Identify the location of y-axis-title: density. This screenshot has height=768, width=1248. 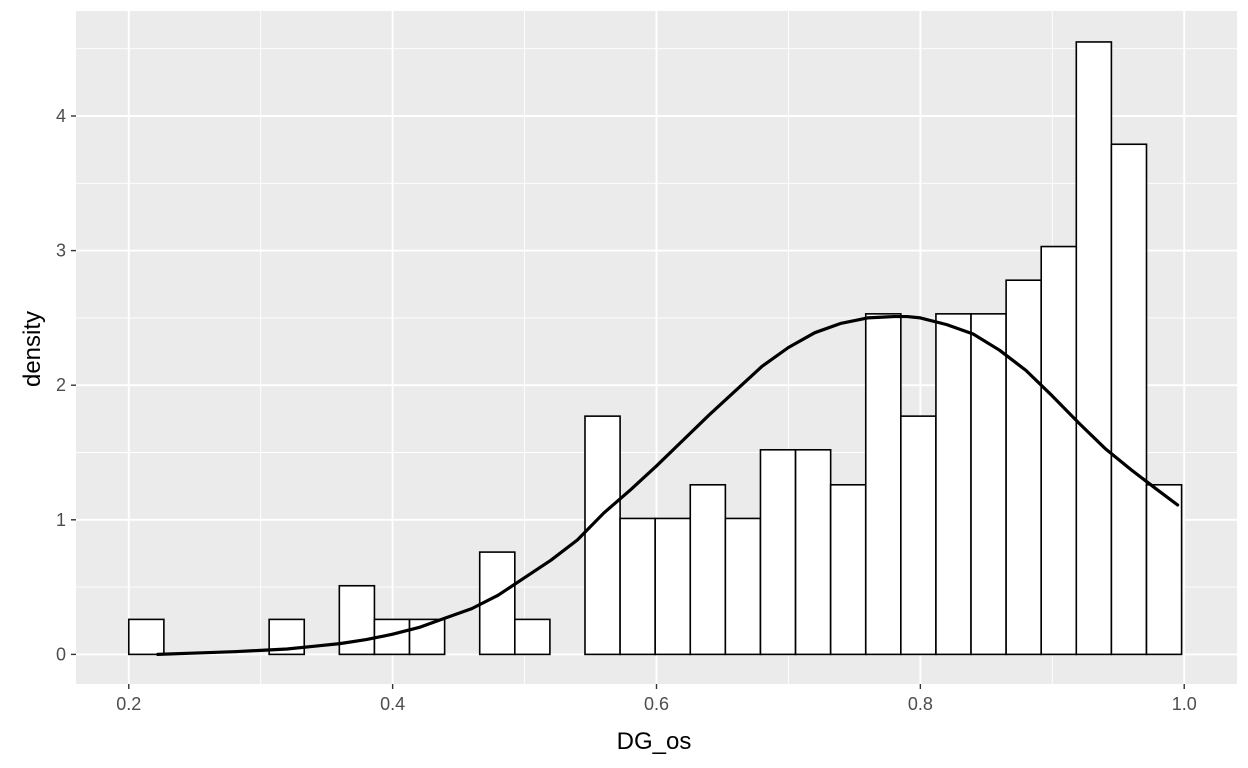
(32, 349).